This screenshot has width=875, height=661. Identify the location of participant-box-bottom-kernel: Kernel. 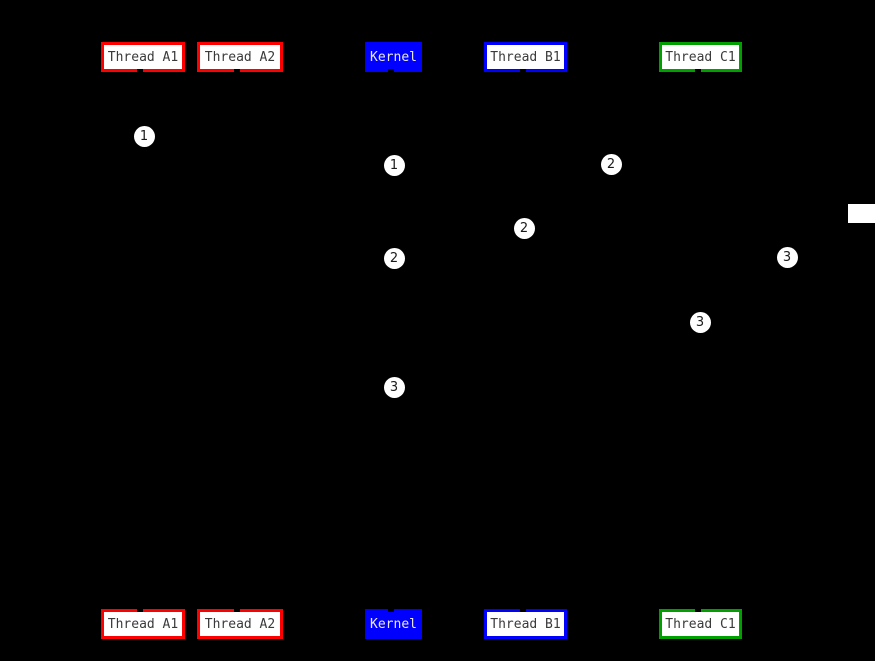
(393, 624).